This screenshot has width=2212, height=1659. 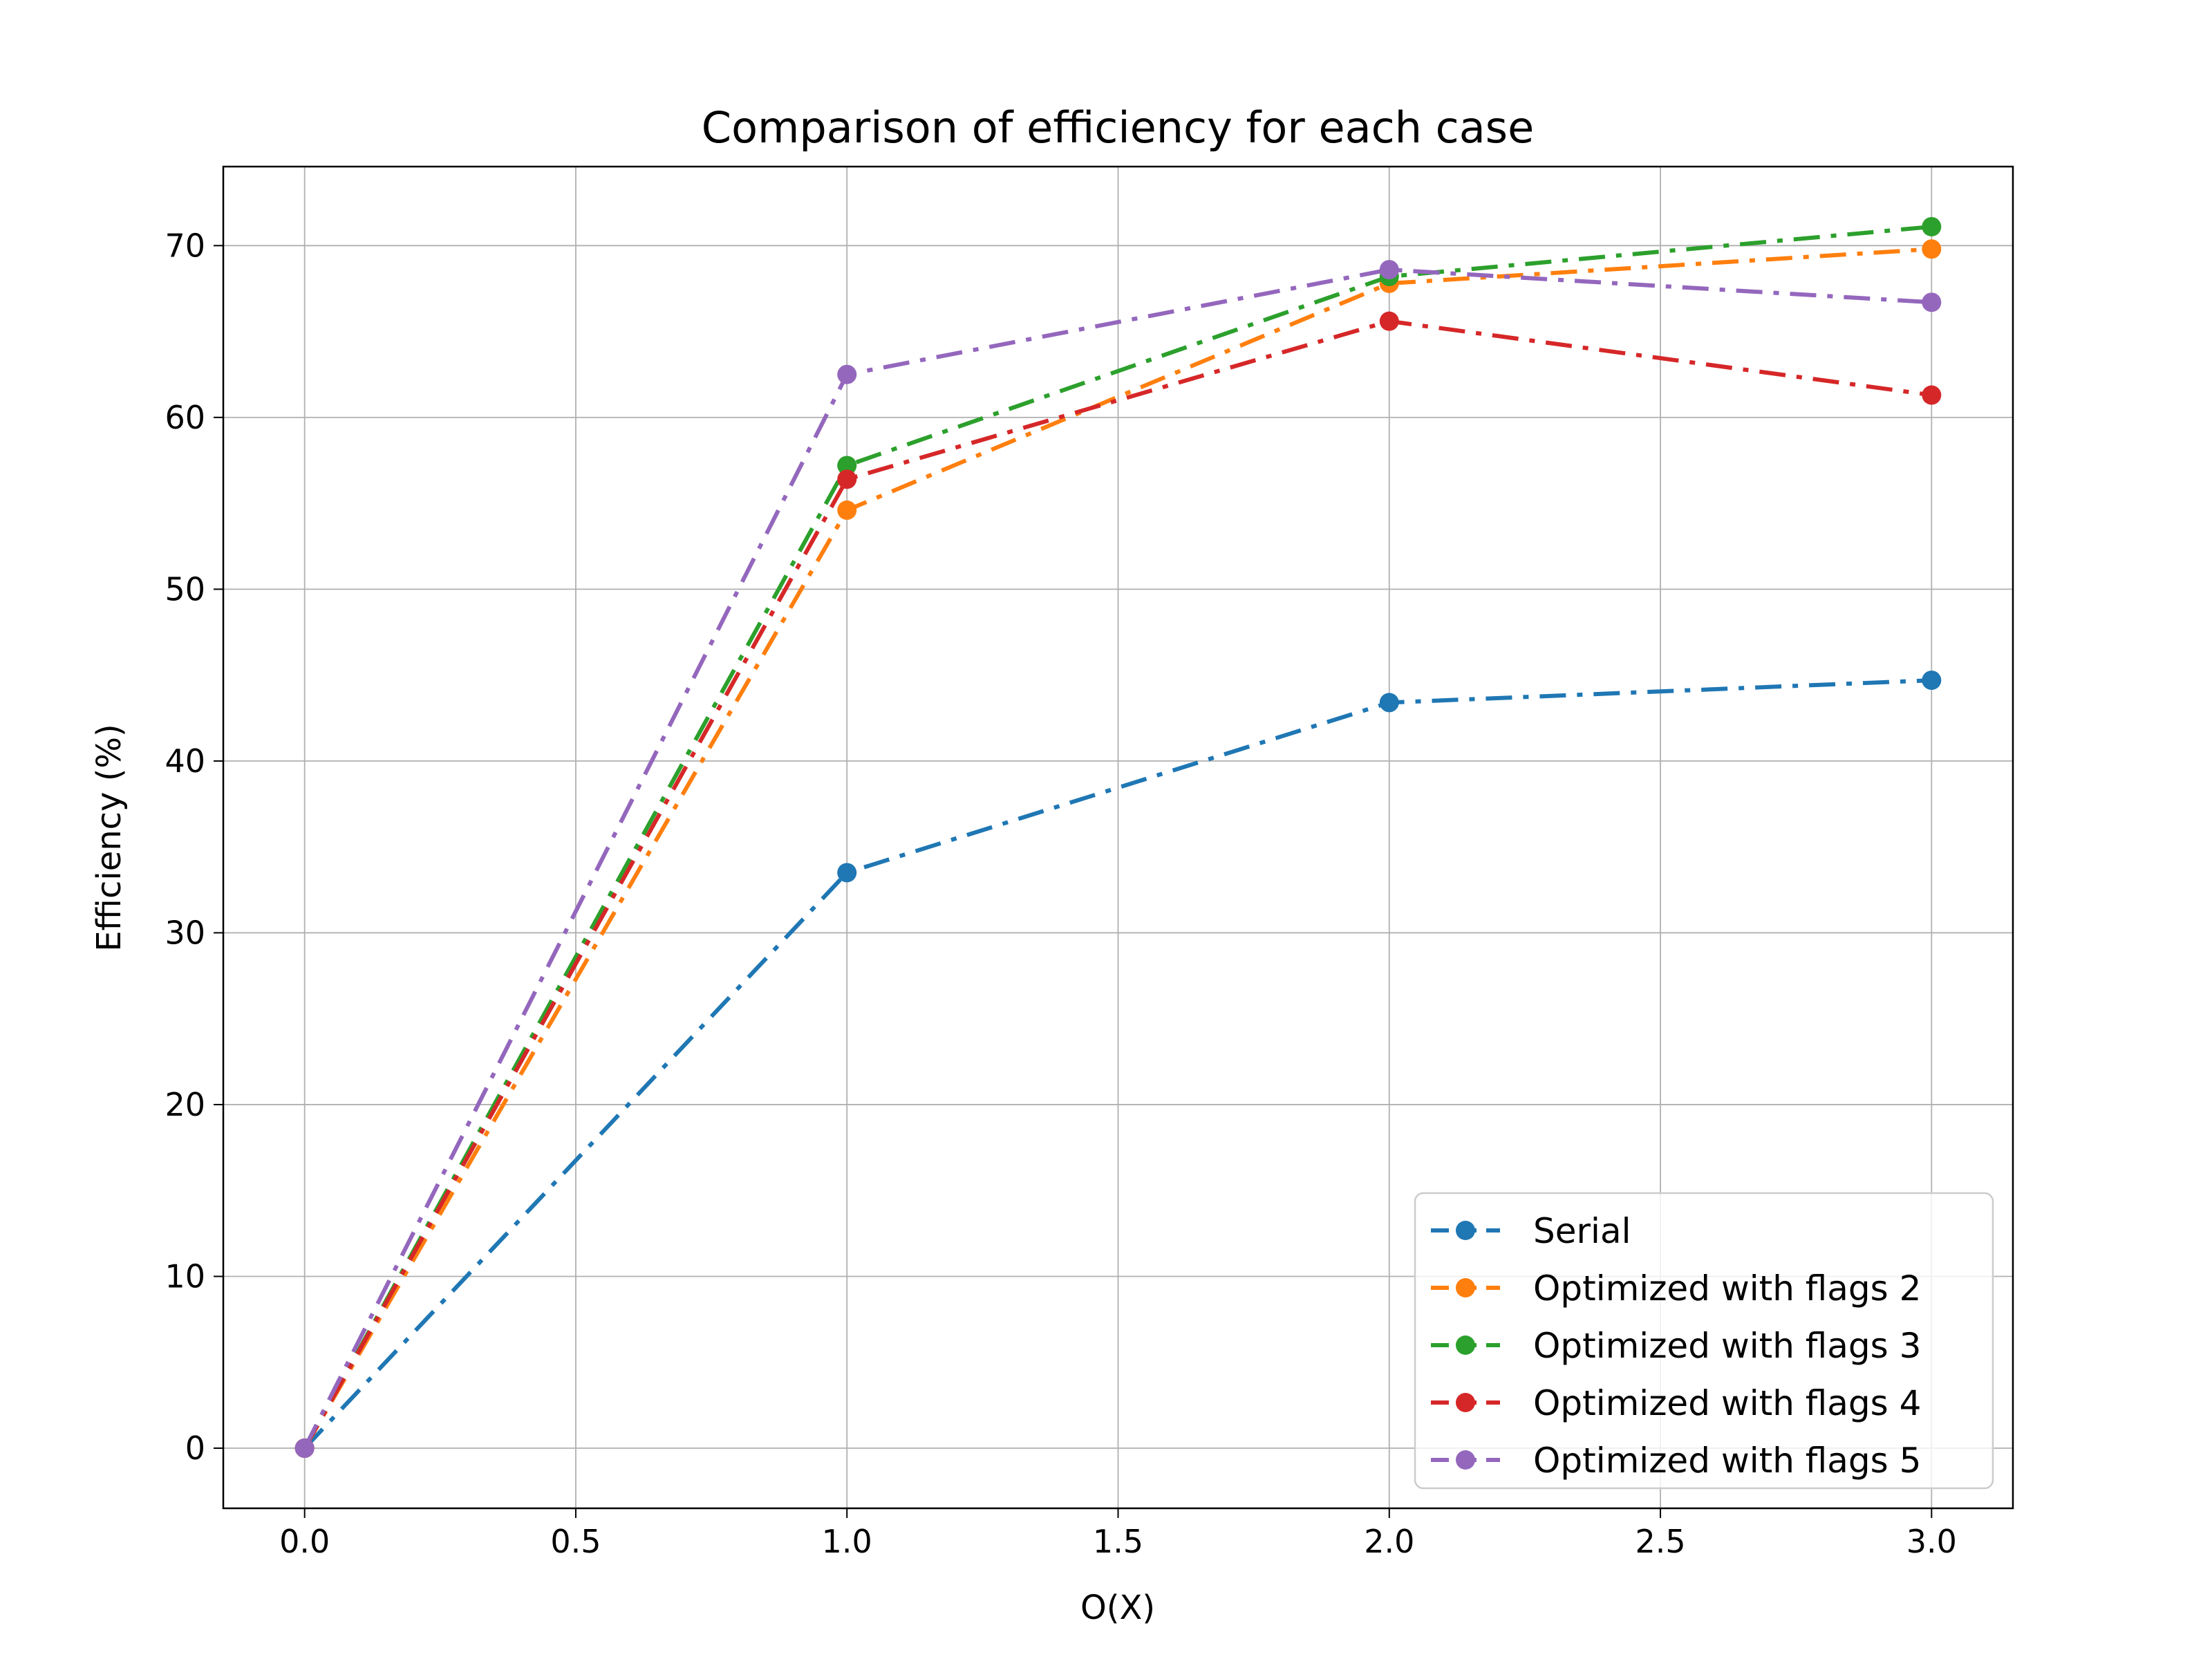 I want to click on legend-entry-label: Optimized with flags 5, so click(x=1727, y=1461).